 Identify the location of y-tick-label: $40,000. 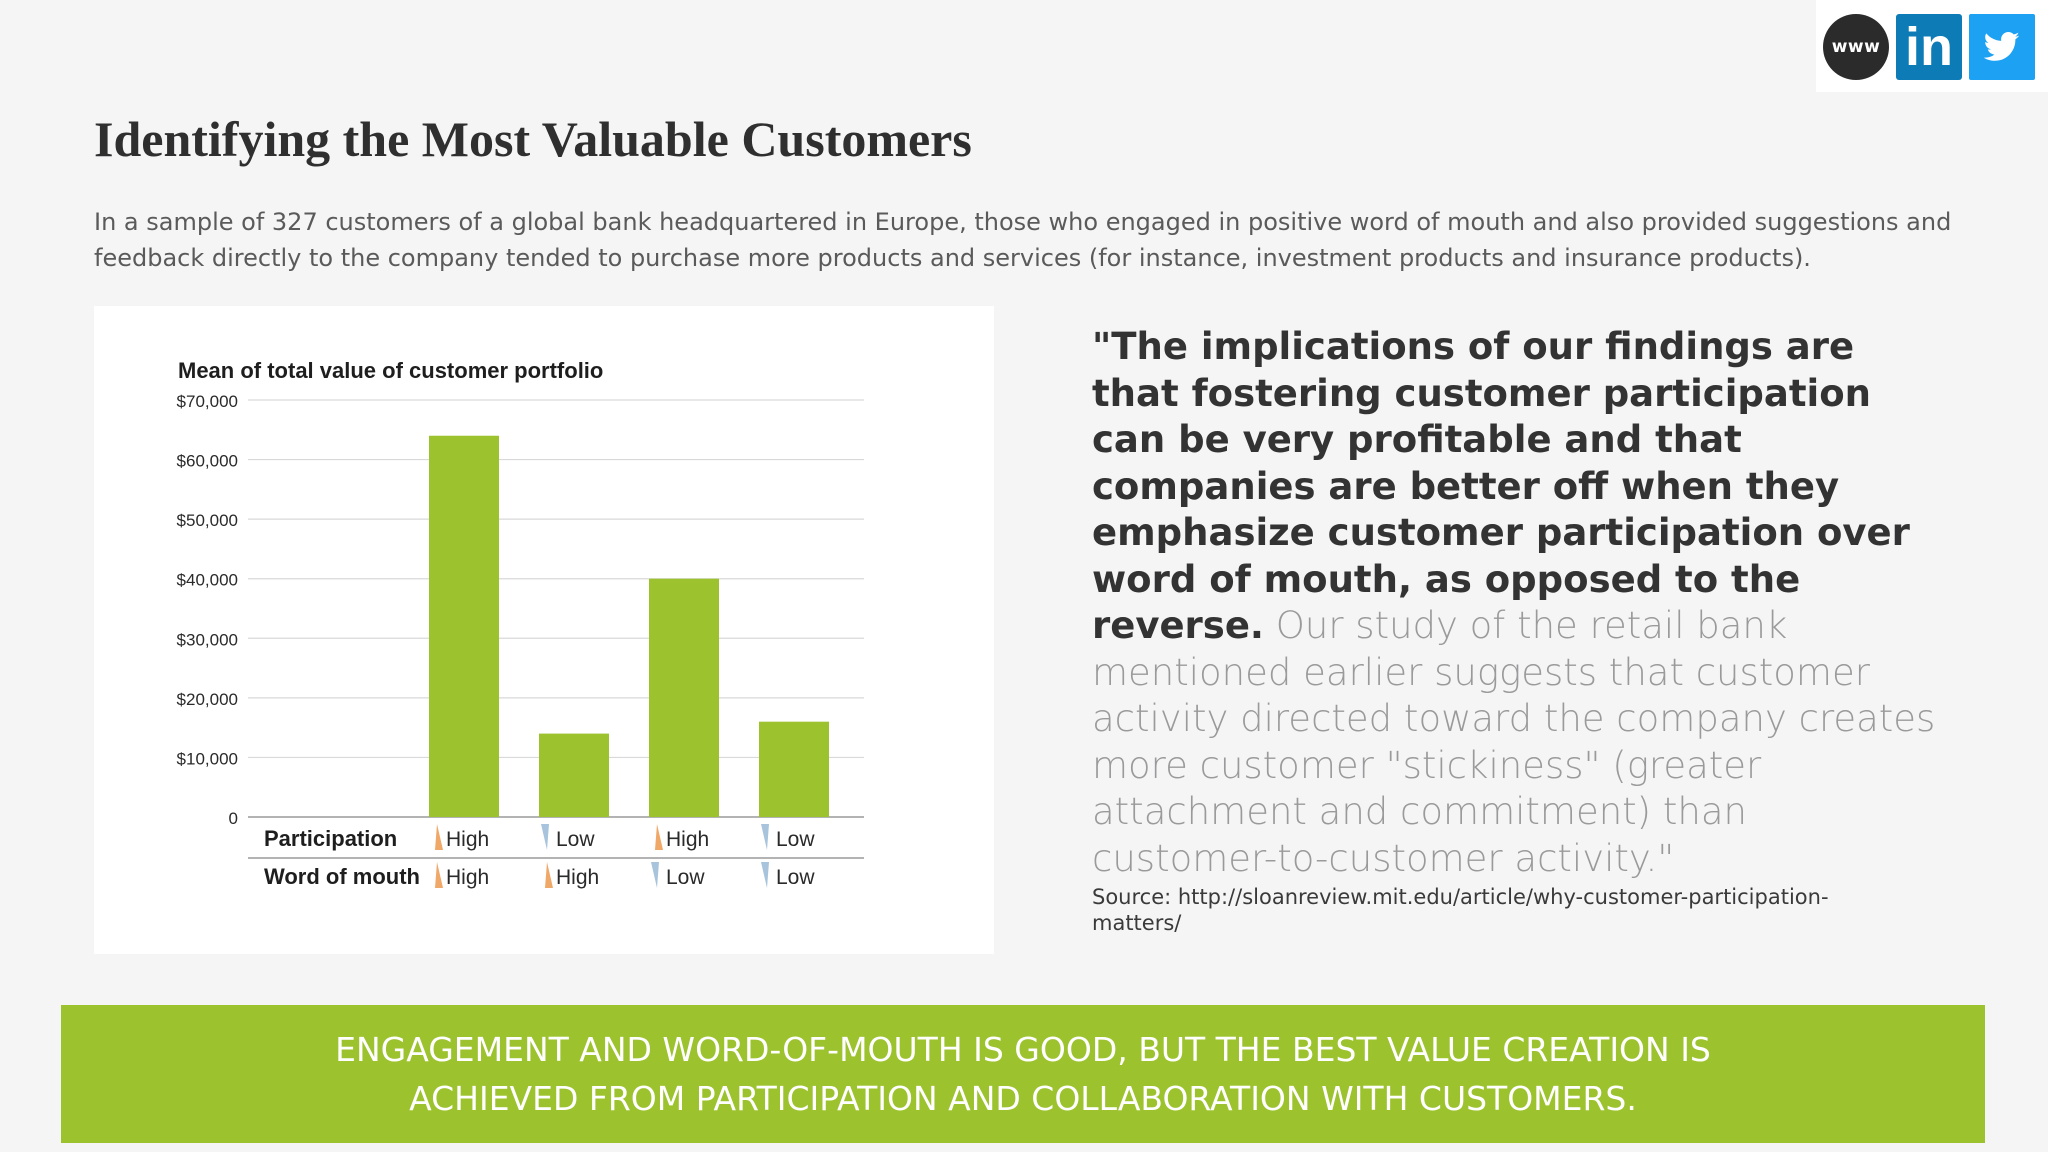
(207, 580).